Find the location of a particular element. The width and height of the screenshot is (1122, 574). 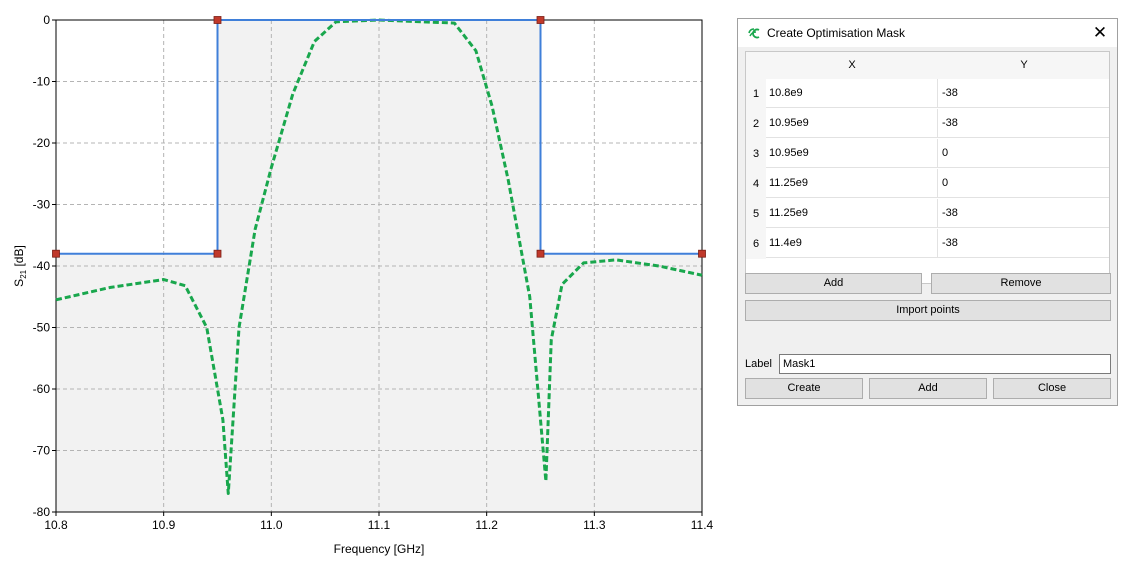

add-row-button: Add is located at coordinates (833, 283).